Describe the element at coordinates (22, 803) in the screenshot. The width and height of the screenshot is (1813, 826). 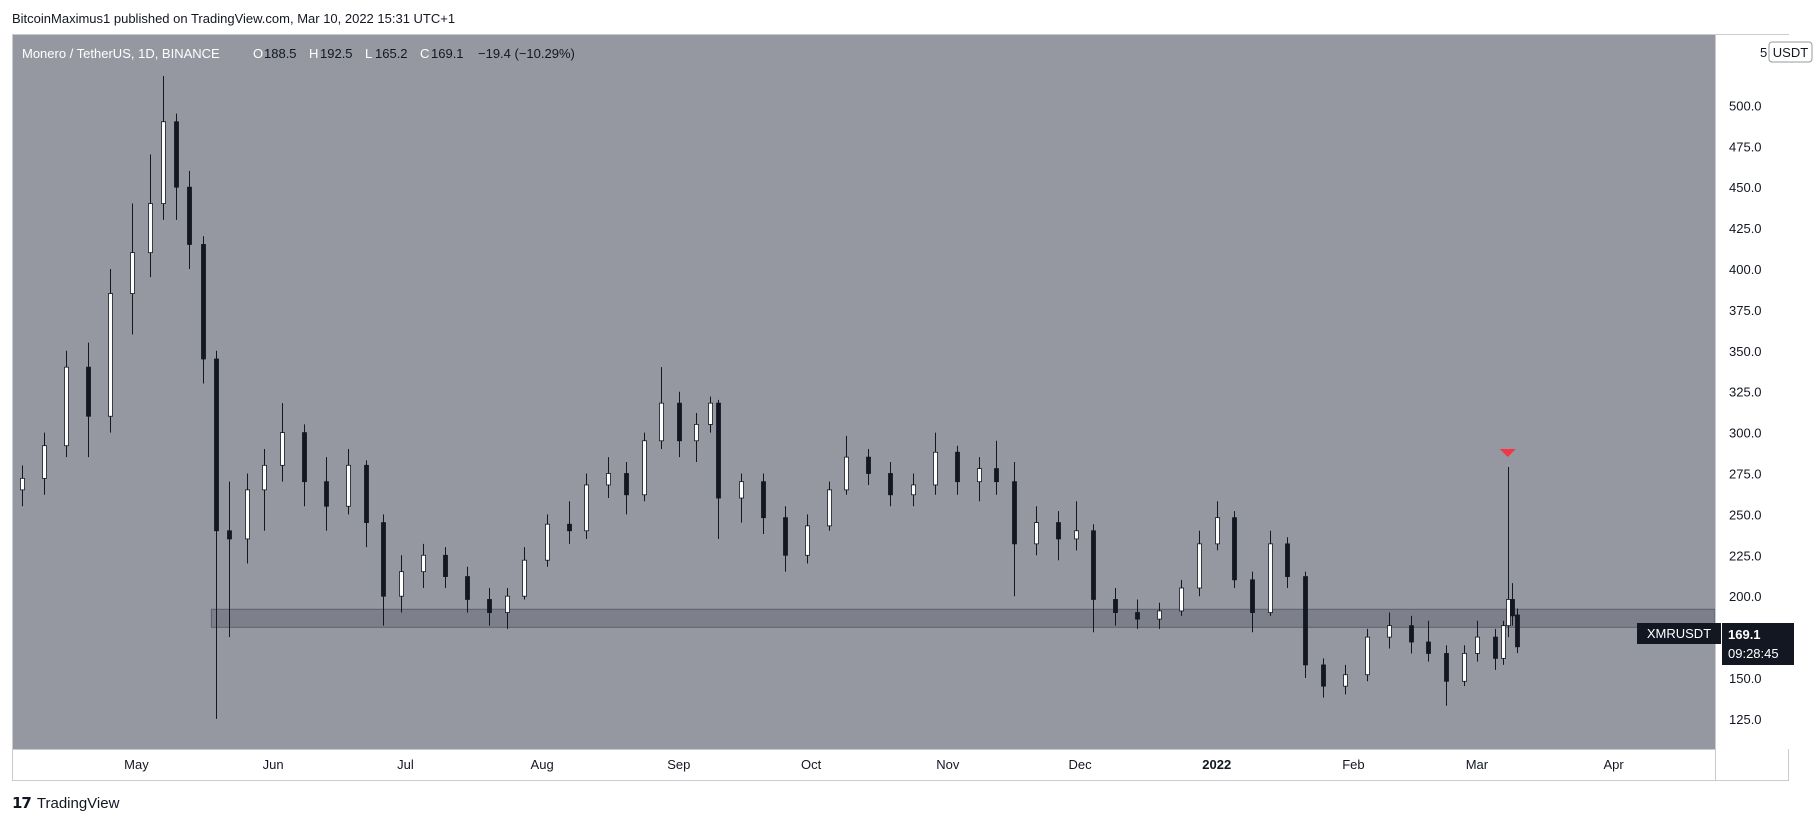
I see `tradingview-logo-icon: 17` at that location.